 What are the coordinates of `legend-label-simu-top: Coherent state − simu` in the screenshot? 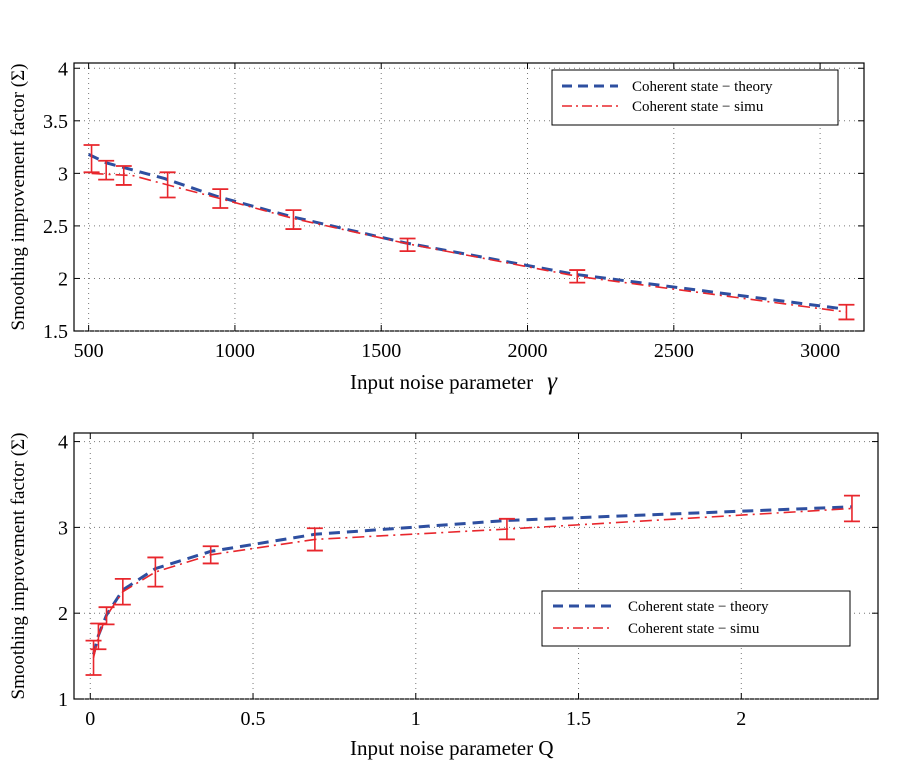 It's located at (698, 107).